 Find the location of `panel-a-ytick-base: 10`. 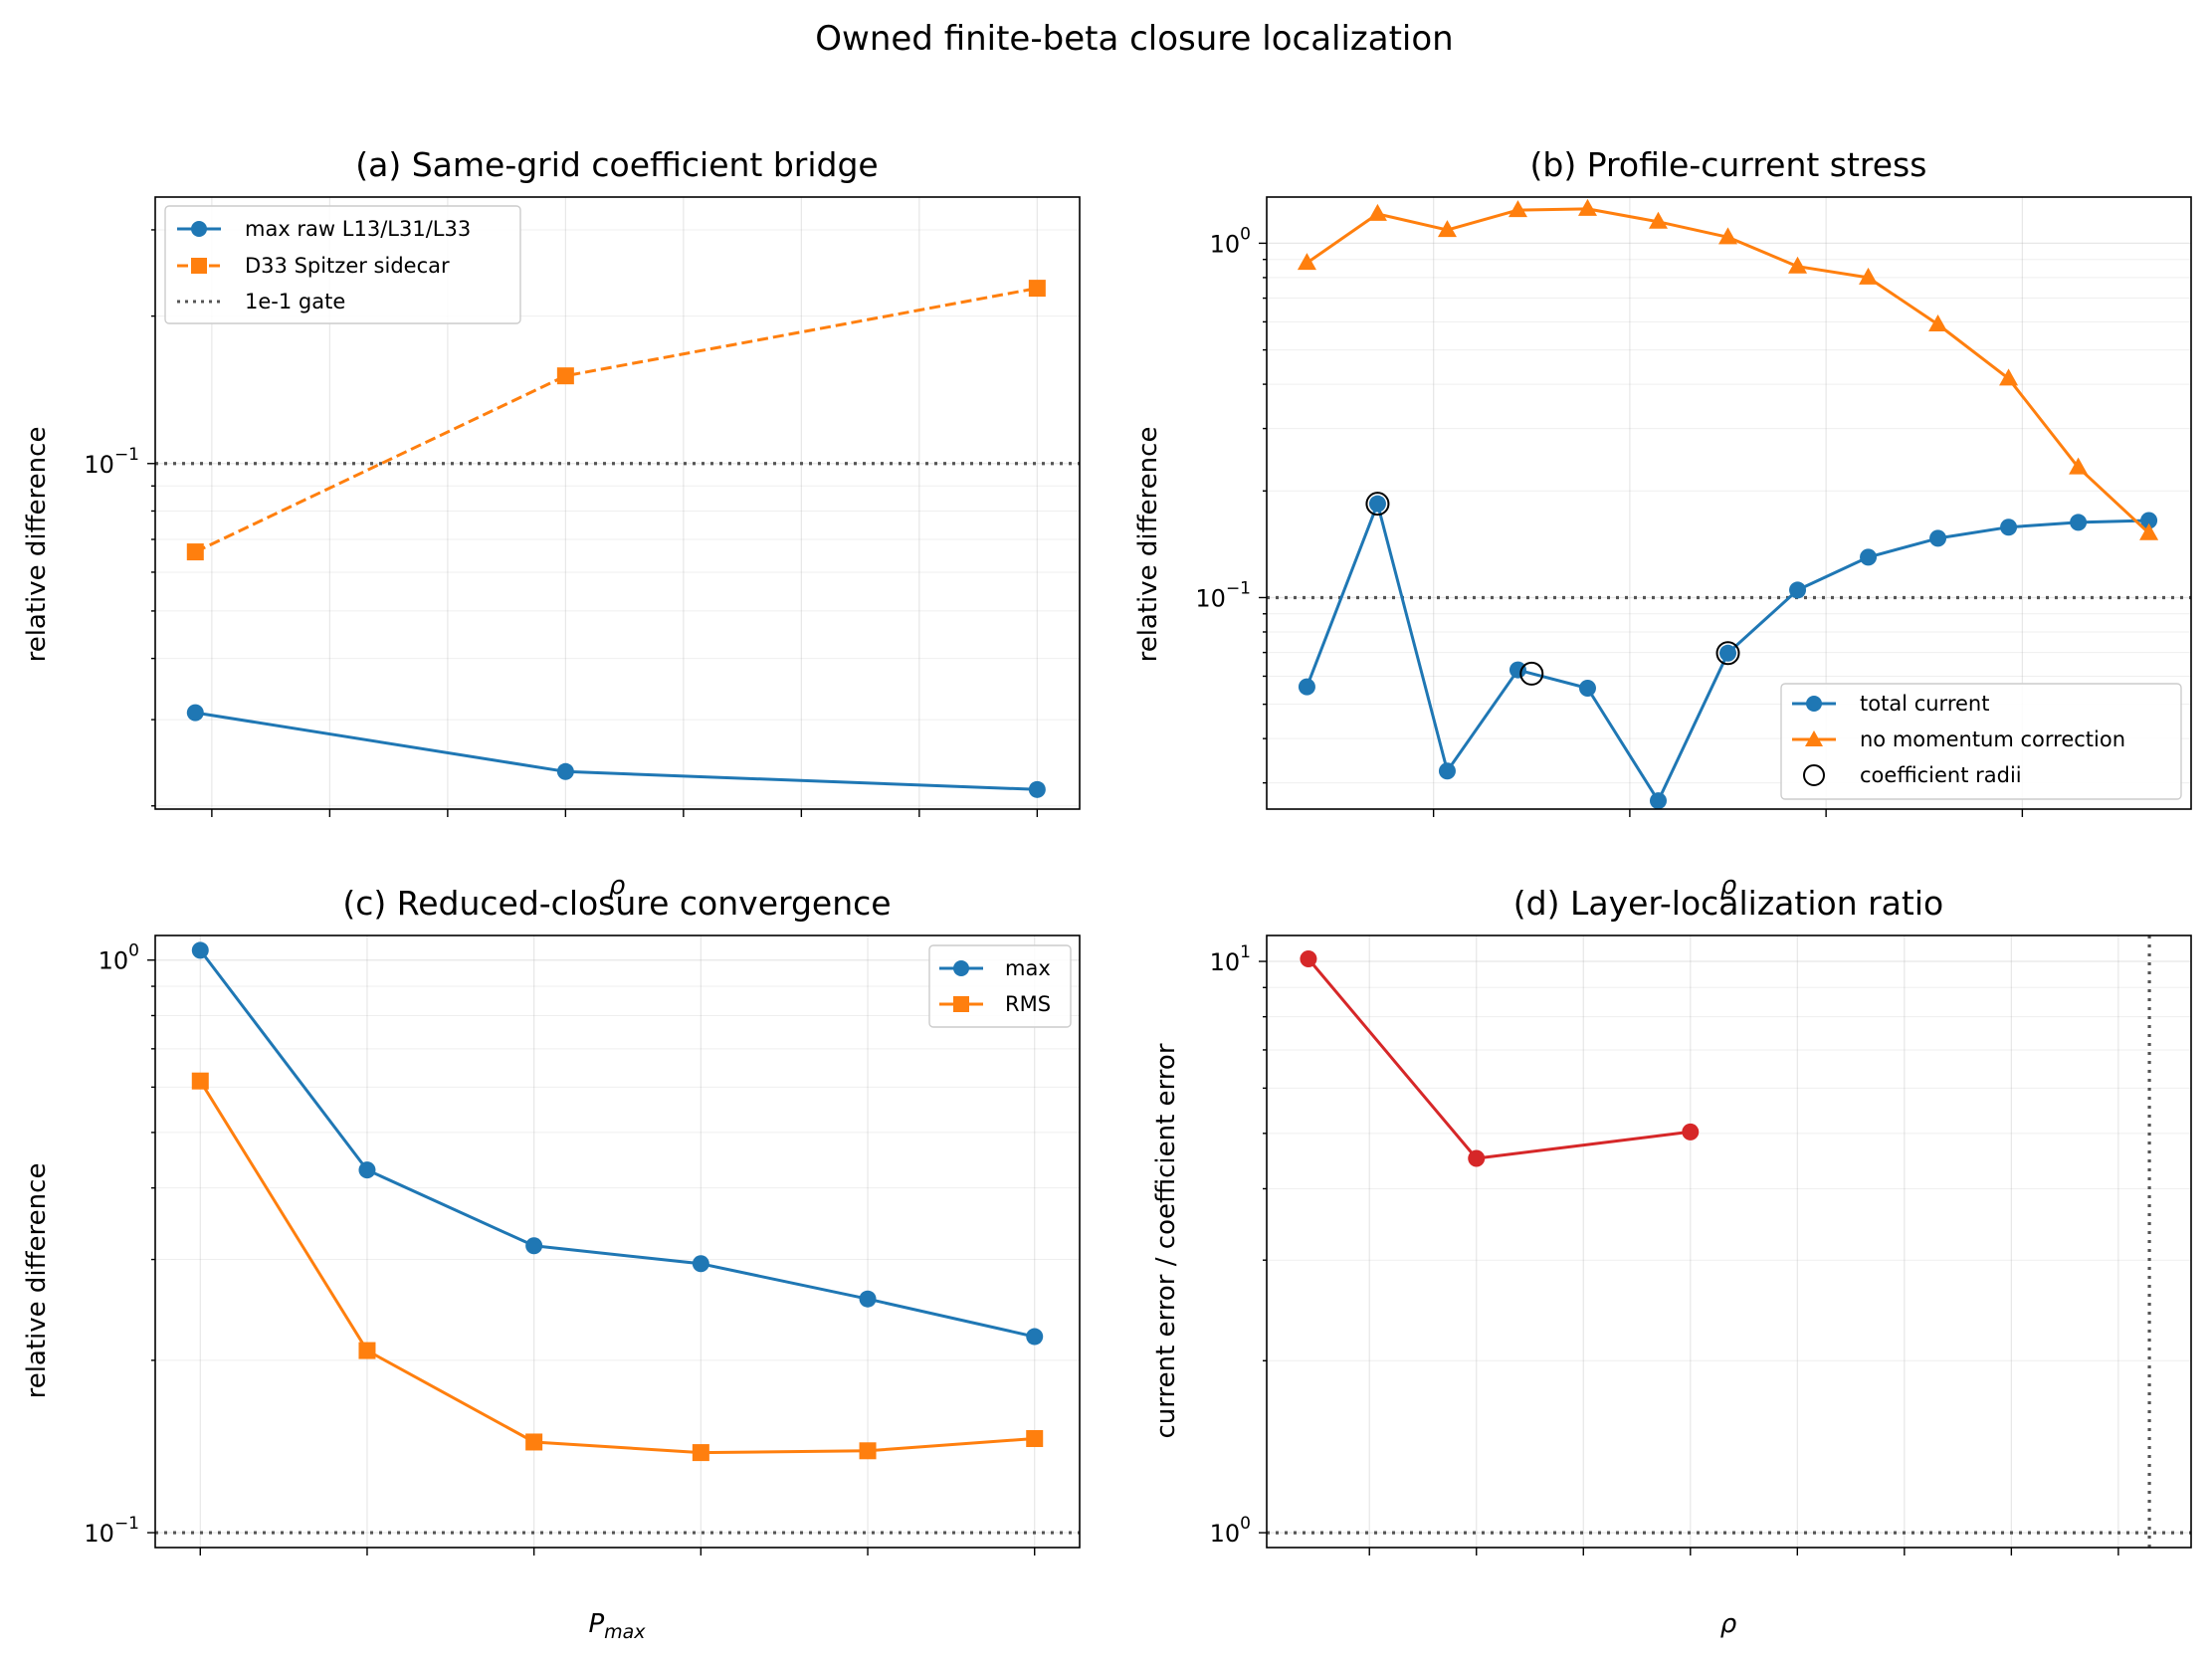

panel-a-ytick-base: 10 is located at coordinates (99, 465).